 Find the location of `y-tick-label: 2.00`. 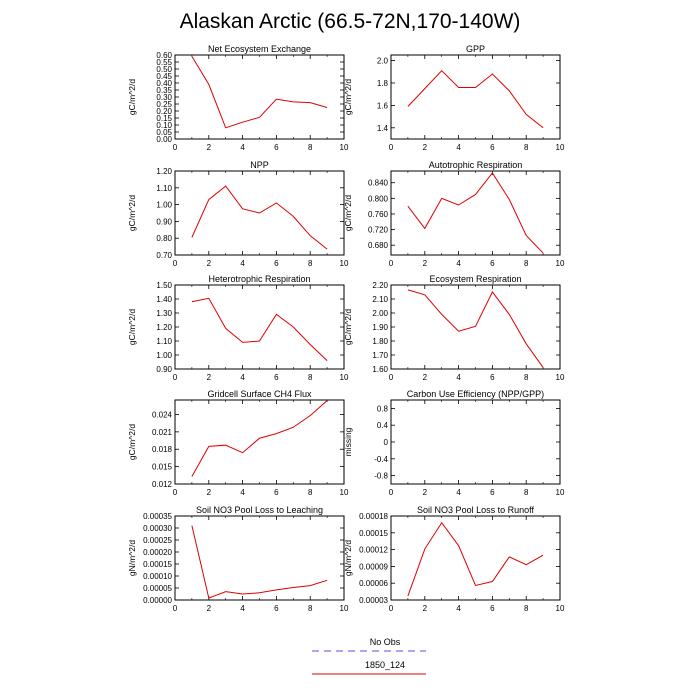

y-tick-label: 2.00 is located at coordinates (380, 313).